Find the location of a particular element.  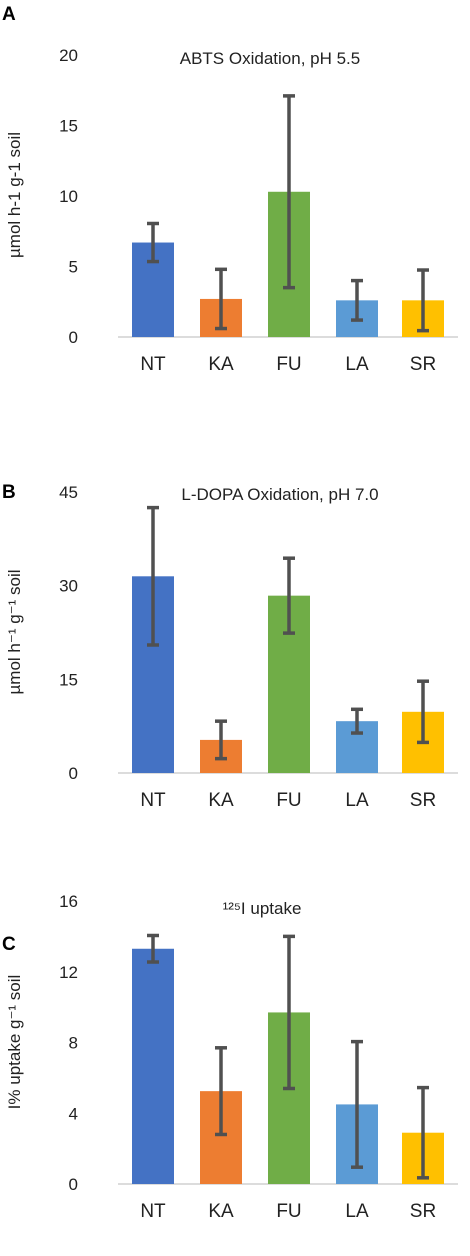

y-tick-label: 4 is located at coordinates (73, 1113).